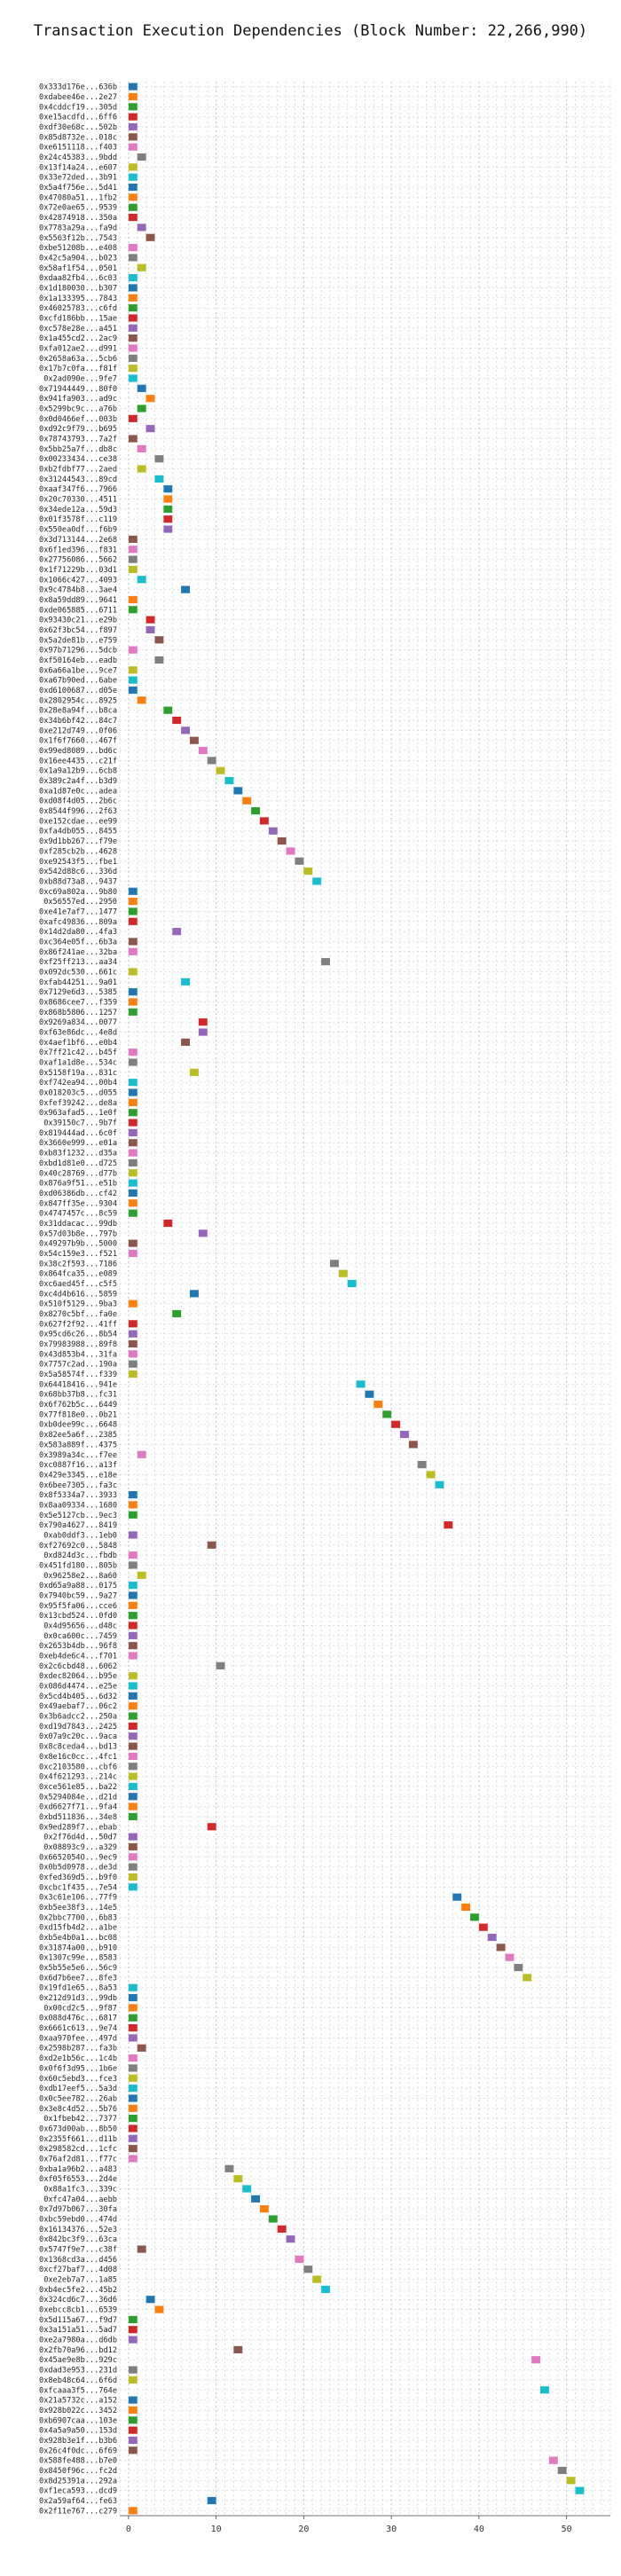 This screenshot has width=621, height=2576. What do you see at coordinates (78, 851) in the screenshot?
I see `y-tick-label: 0xf285cb2b...4628` at bounding box center [78, 851].